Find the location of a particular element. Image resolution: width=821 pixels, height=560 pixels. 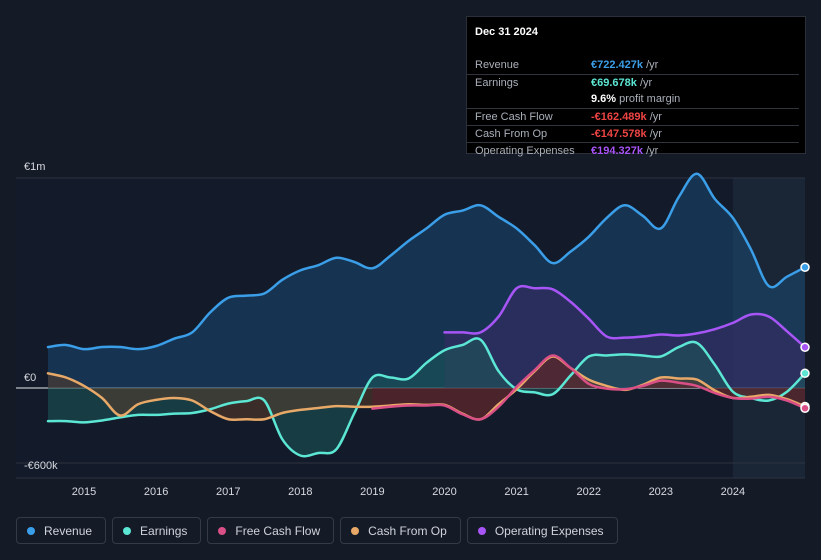

legend-label-free-cash-flow: Free Cash Flow is located at coordinates (278, 530).